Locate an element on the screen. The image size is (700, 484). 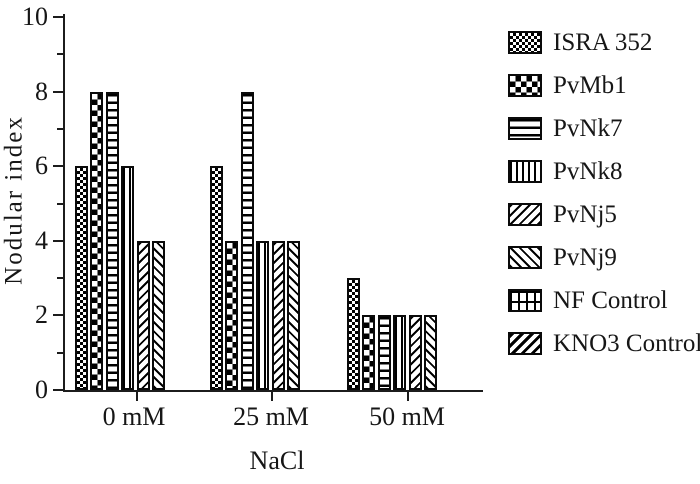
legend-swatch-stripes-horizontal-icon is located at coordinates (525, 128).